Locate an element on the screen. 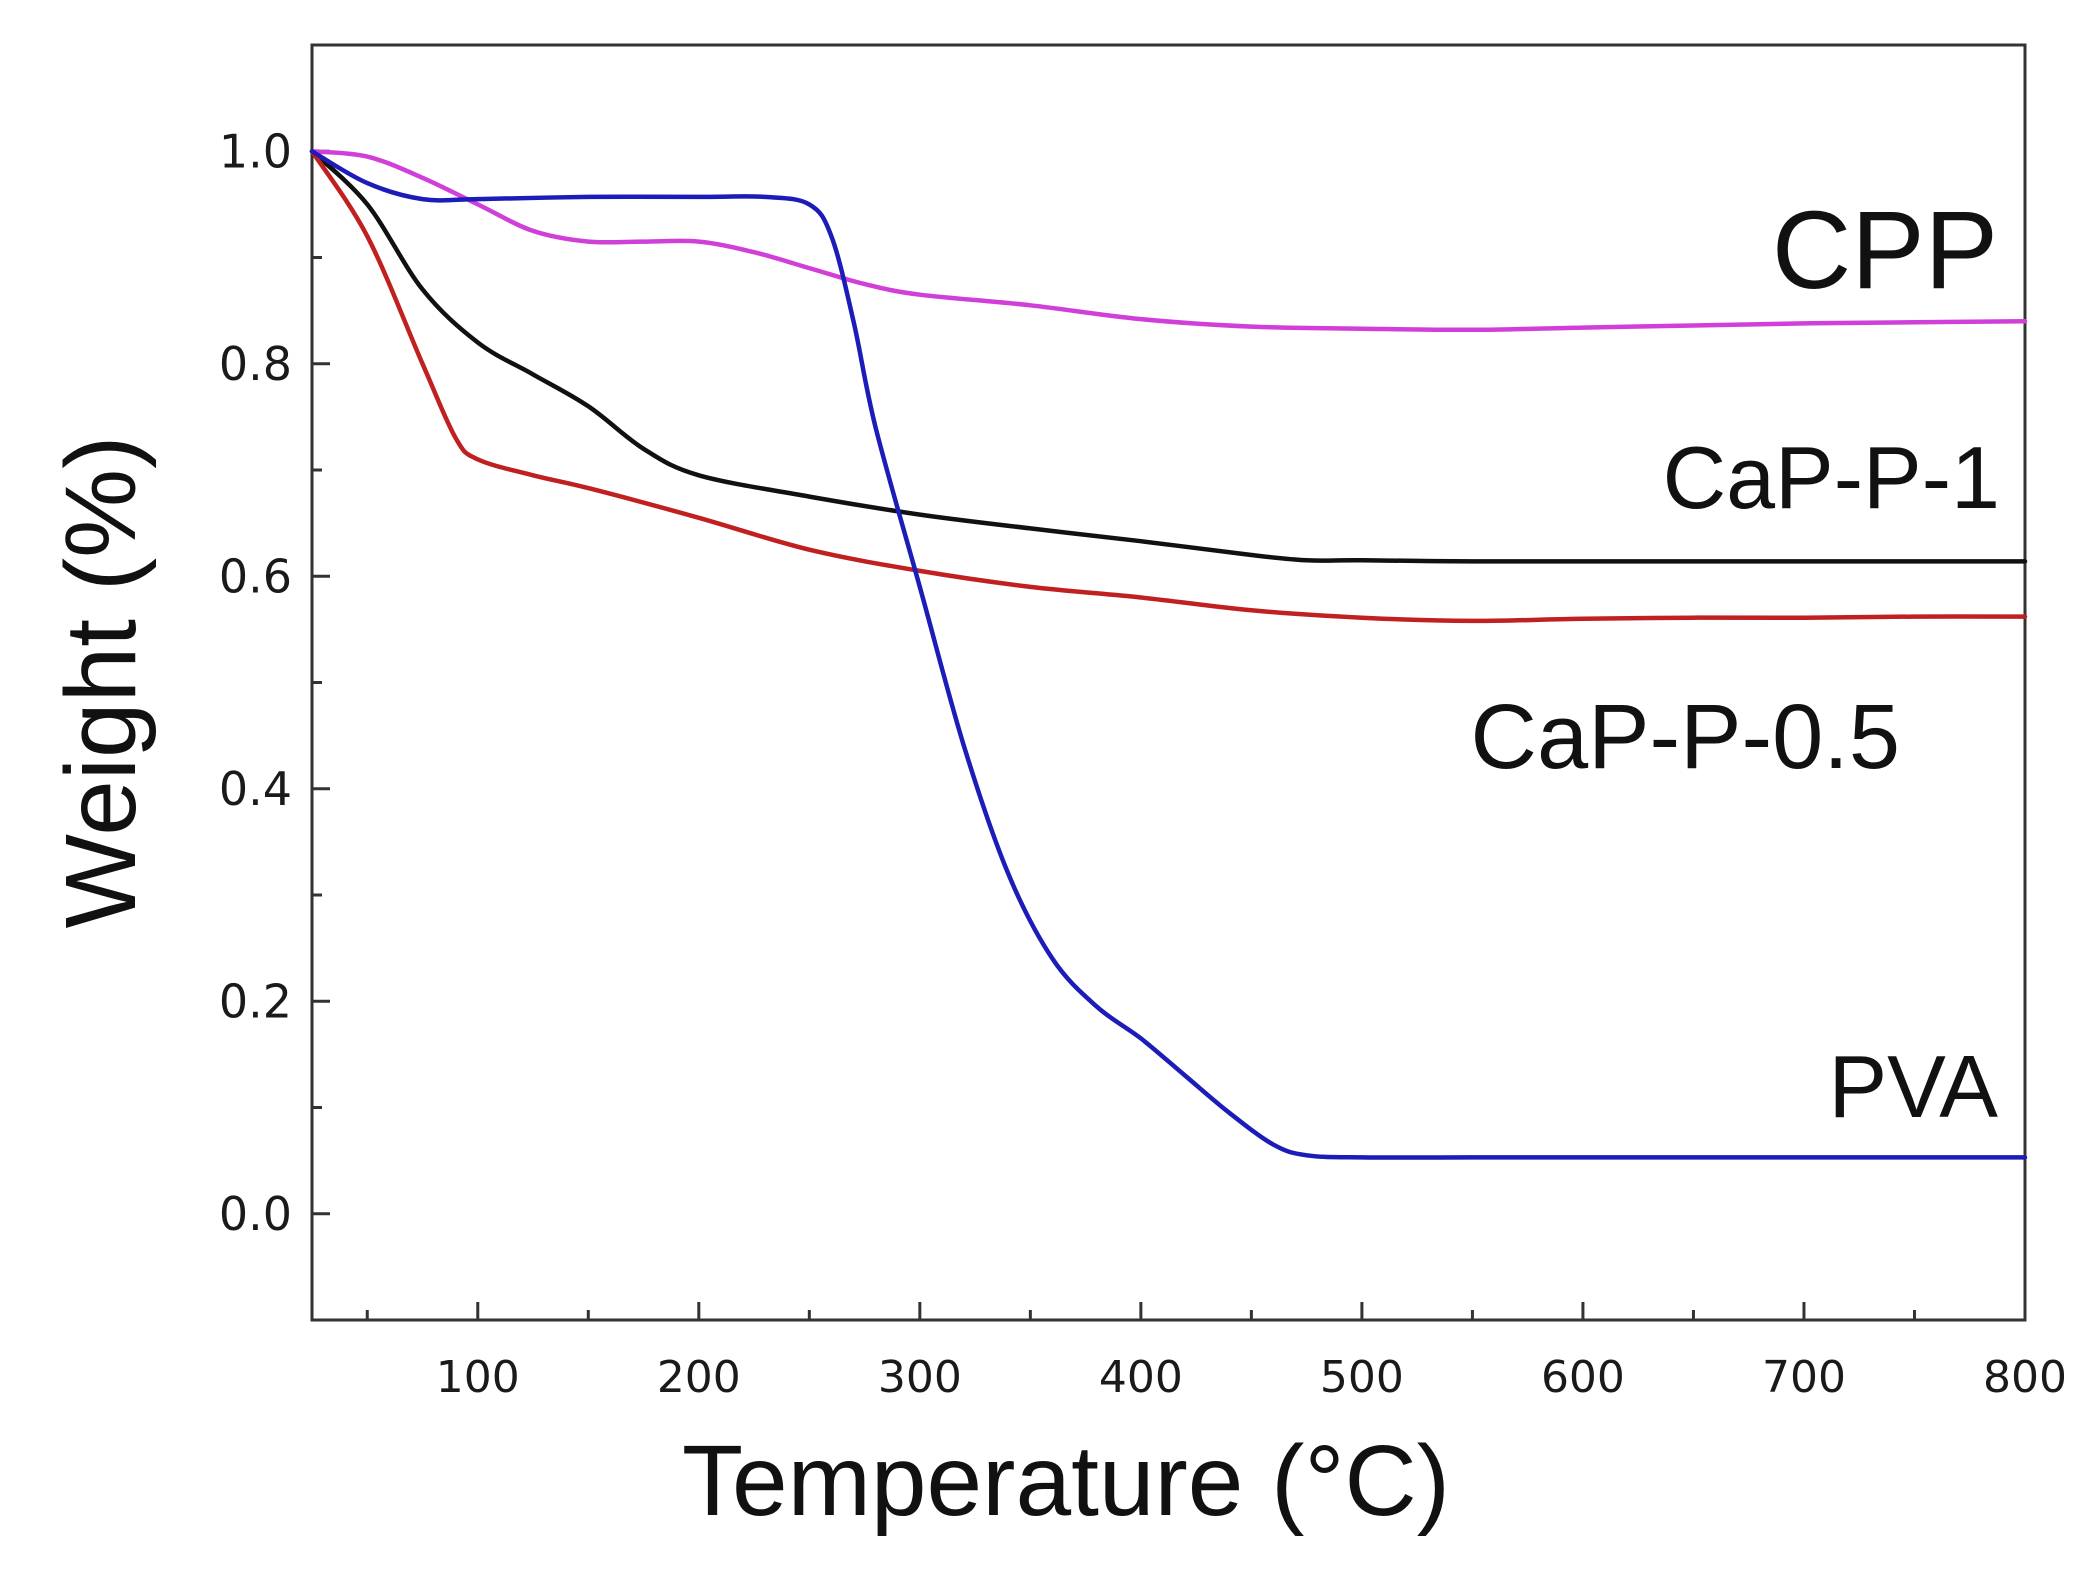 This screenshot has height=1578, width=2092. y-axis: 0.0 0.2 0.4 0.6 0.8 1.0 is located at coordinates (274, 682).